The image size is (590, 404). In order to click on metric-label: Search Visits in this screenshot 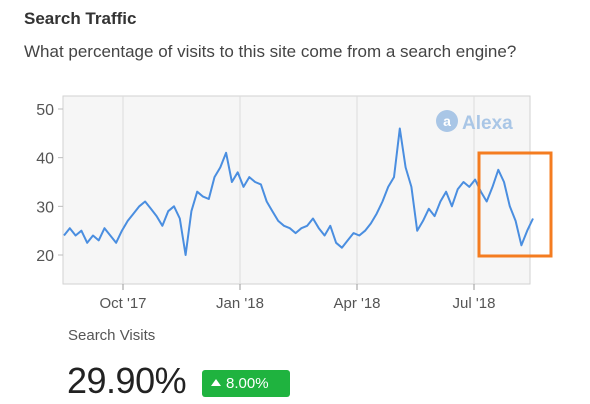, I will do `click(112, 335)`.